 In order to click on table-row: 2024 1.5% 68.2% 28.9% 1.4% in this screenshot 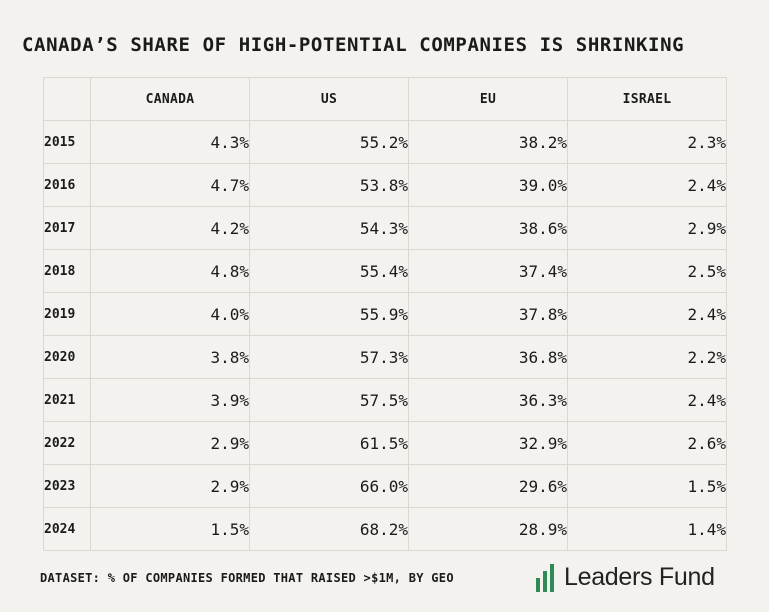, I will do `click(385, 529)`.